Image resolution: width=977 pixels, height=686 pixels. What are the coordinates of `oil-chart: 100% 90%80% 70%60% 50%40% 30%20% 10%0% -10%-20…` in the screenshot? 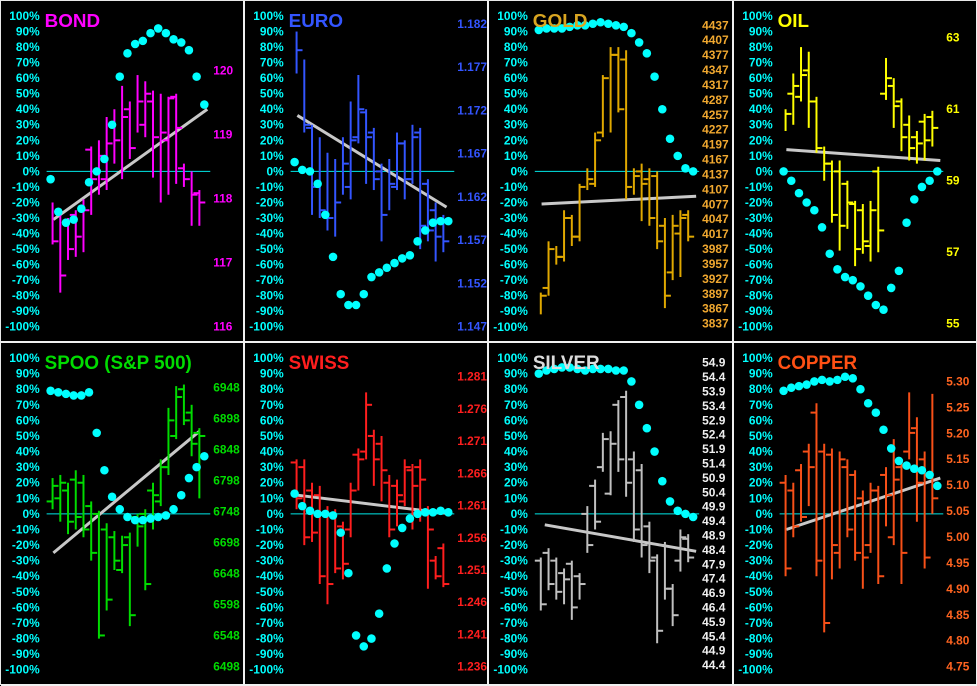 It's located at (849, 171).